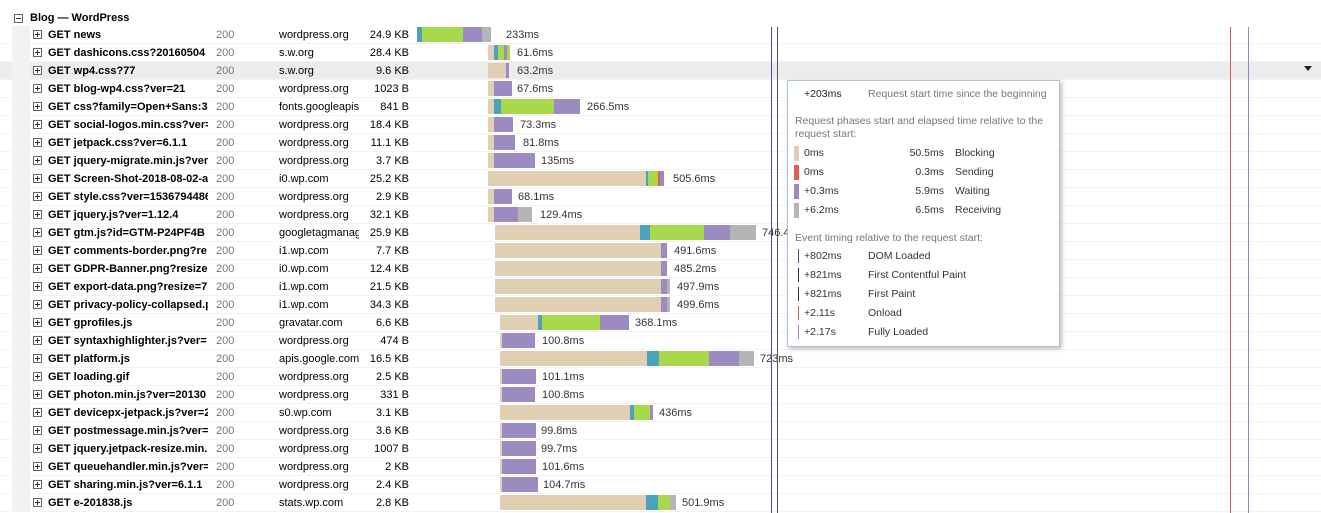 This screenshot has width=1321, height=513. I want to click on timing-bar: 497.9ms, so click(660, 287).